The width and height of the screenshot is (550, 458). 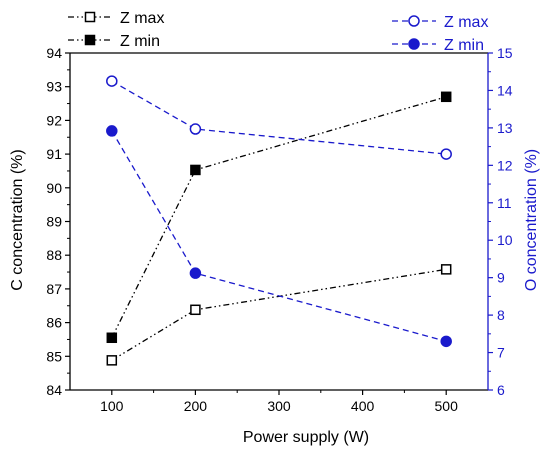 What do you see at coordinates (90, 40) in the screenshot?
I see `legend-marker-z-min-left` at bounding box center [90, 40].